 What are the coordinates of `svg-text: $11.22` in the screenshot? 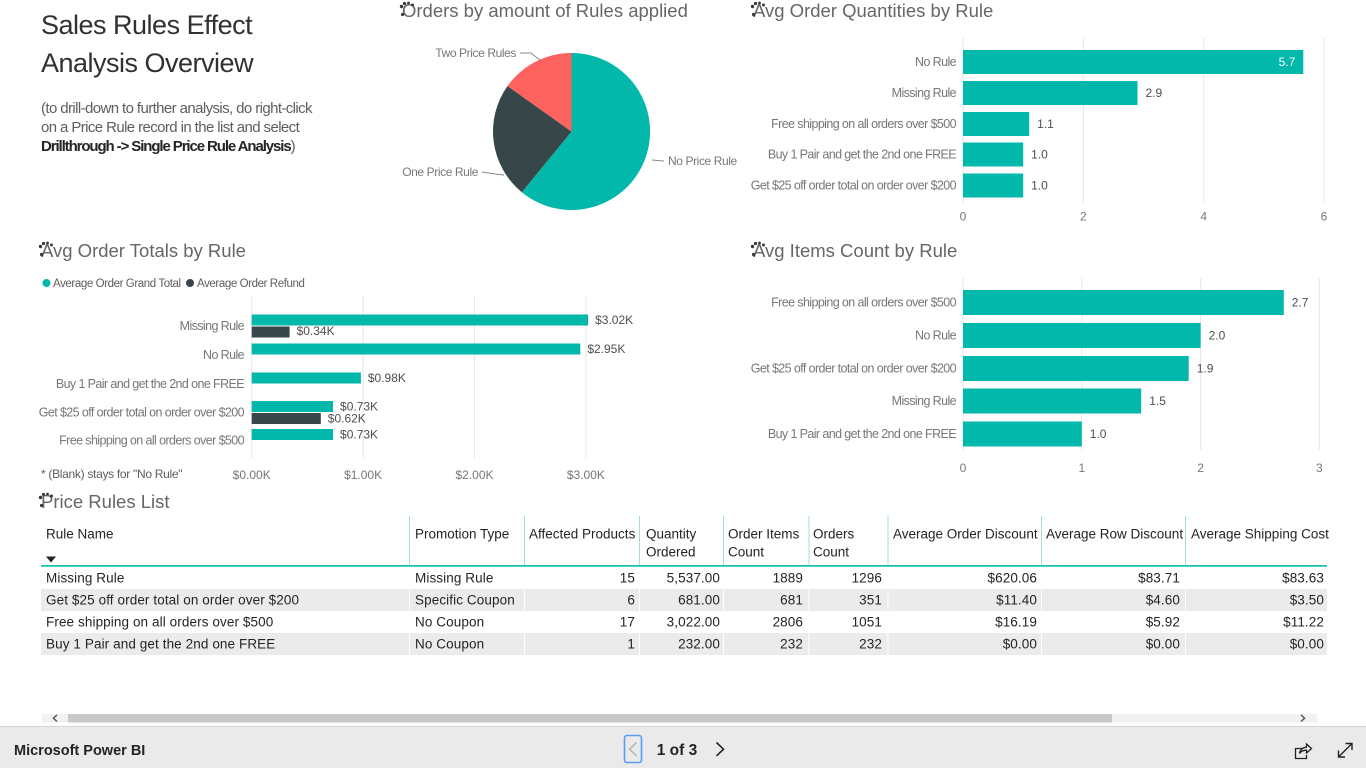 It's located at (1303, 622).